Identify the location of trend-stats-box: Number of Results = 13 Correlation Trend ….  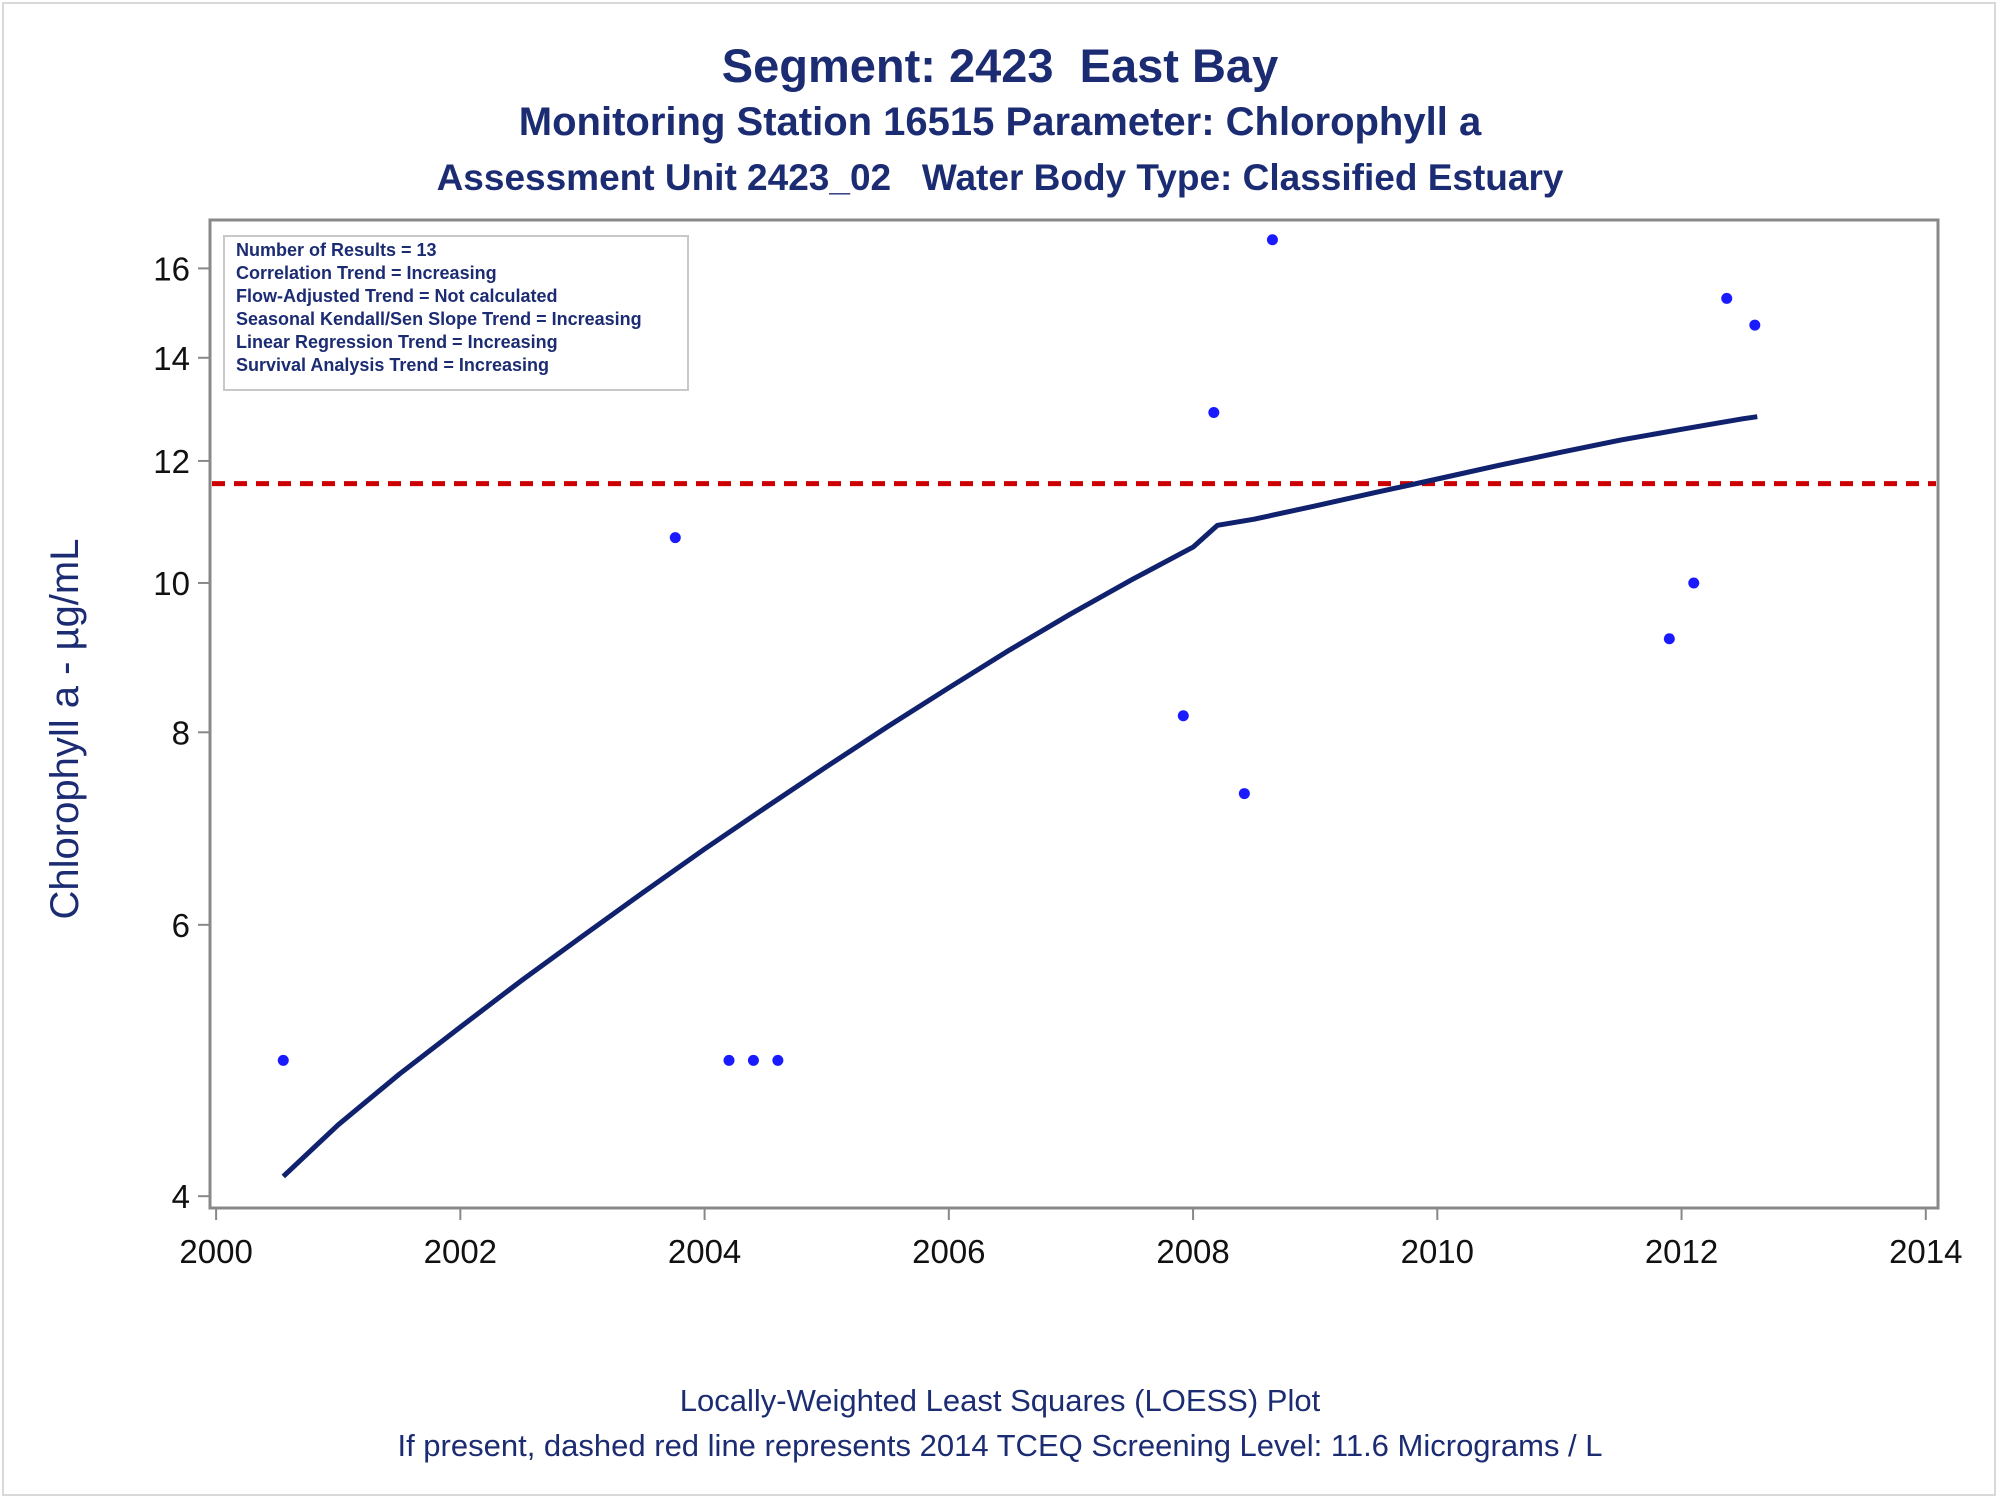
(456, 313).